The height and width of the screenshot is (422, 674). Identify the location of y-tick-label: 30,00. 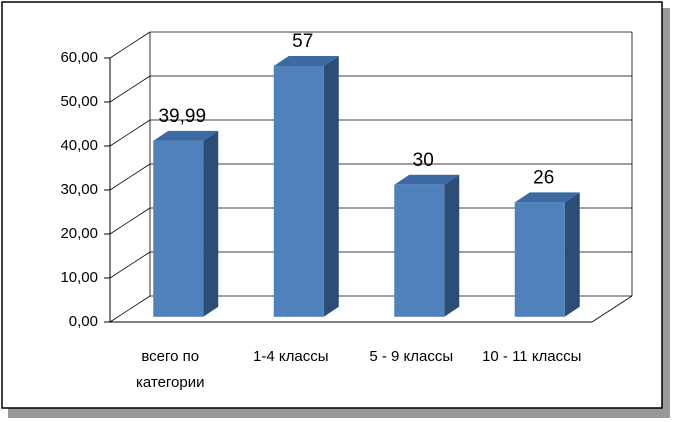
(79, 189).